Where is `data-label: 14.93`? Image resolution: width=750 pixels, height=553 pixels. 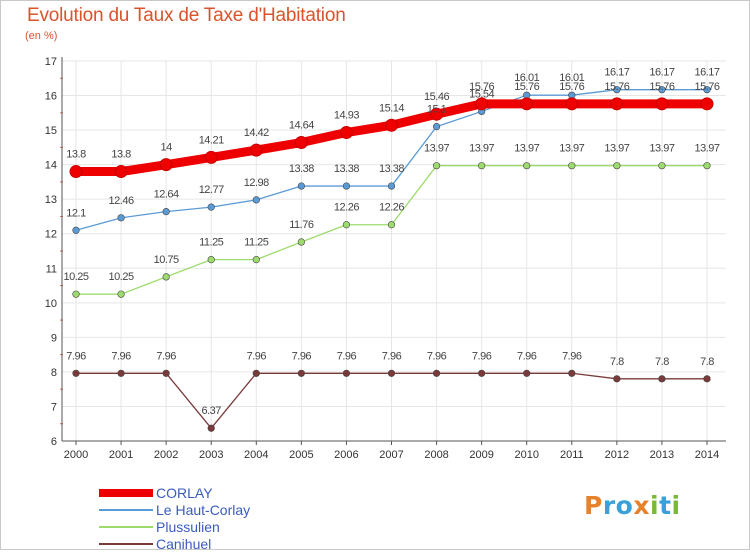
data-label: 14.93 is located at coordinates (346, 116).